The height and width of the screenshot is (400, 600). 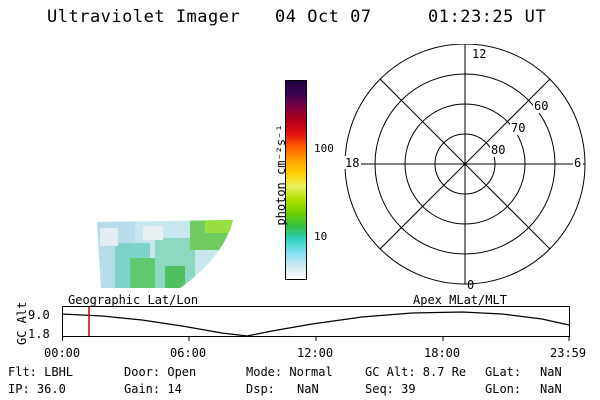 I want to click on mlt-label-18: 18, so click(x=352, y=163).